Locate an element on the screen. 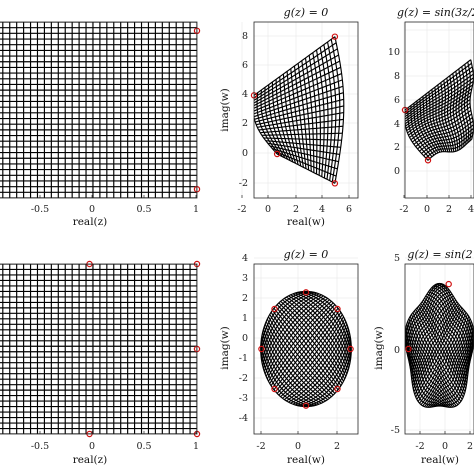  x-tick-label: 4 is located at coordinates (322, 209).